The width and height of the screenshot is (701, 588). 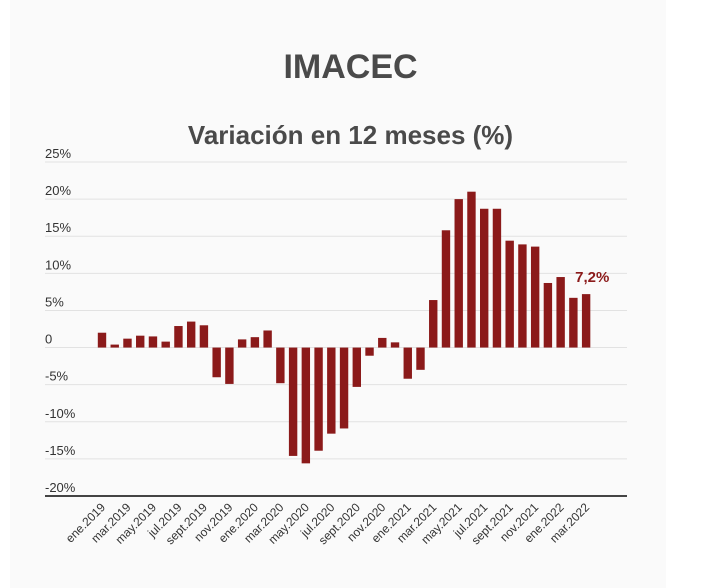 What do you see at coordinates (350, 67) in the screenshot?
I see `chart-title: IMACEC` at bounding box center [350, 67].